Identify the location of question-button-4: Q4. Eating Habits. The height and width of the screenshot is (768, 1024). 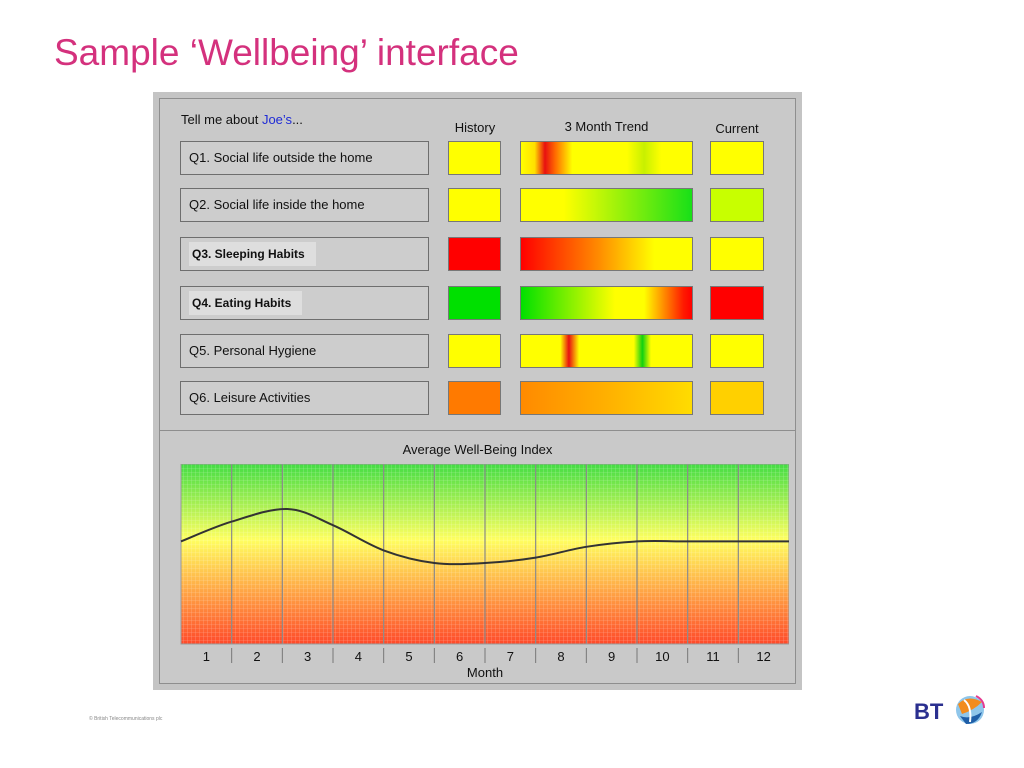
(304, 303).